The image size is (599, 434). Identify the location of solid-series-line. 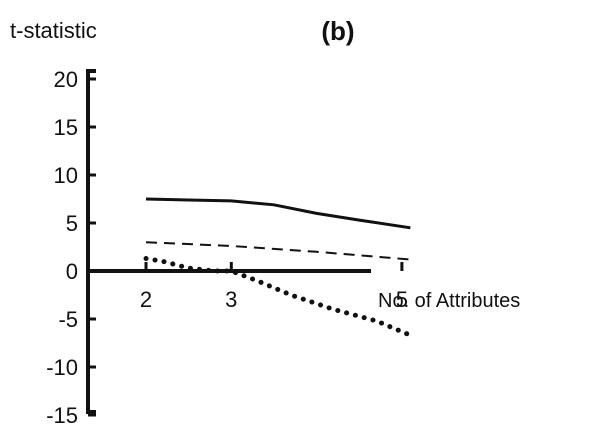
(278, 213).